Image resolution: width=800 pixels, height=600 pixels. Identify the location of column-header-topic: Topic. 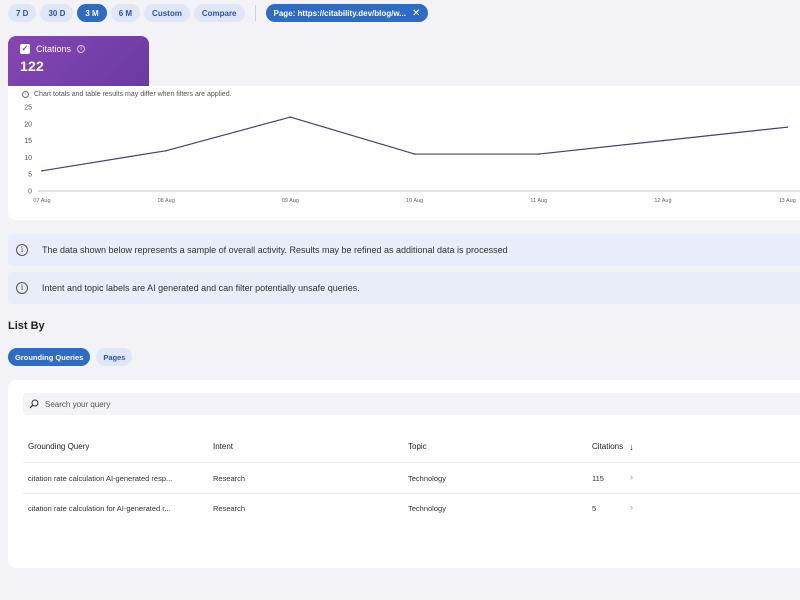
(417, 446).